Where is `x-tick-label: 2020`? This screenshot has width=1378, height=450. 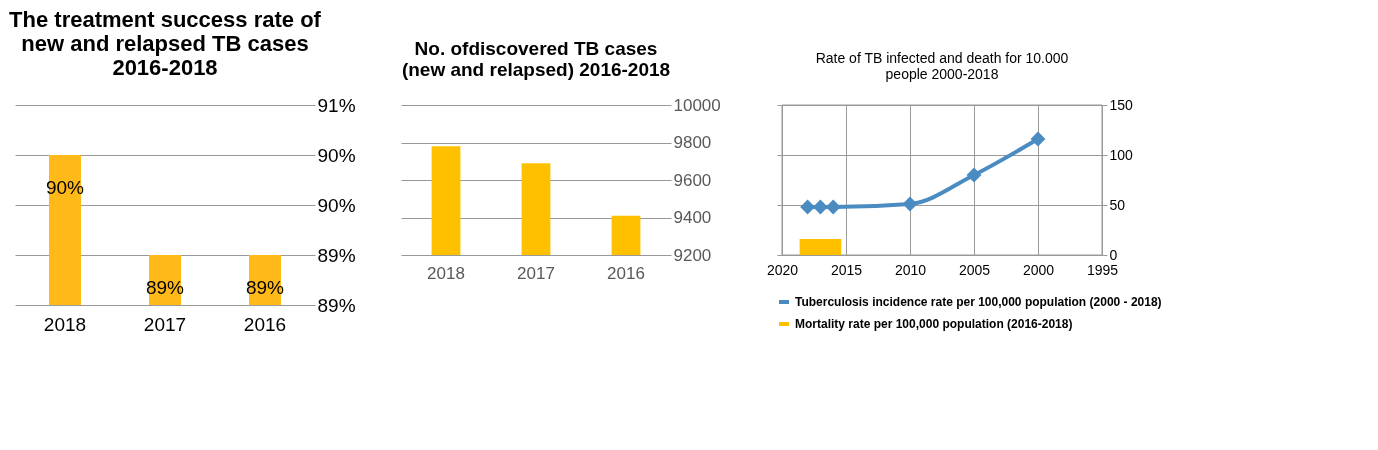
x-tick-label: 2020 is located at coordinates (782, 269).